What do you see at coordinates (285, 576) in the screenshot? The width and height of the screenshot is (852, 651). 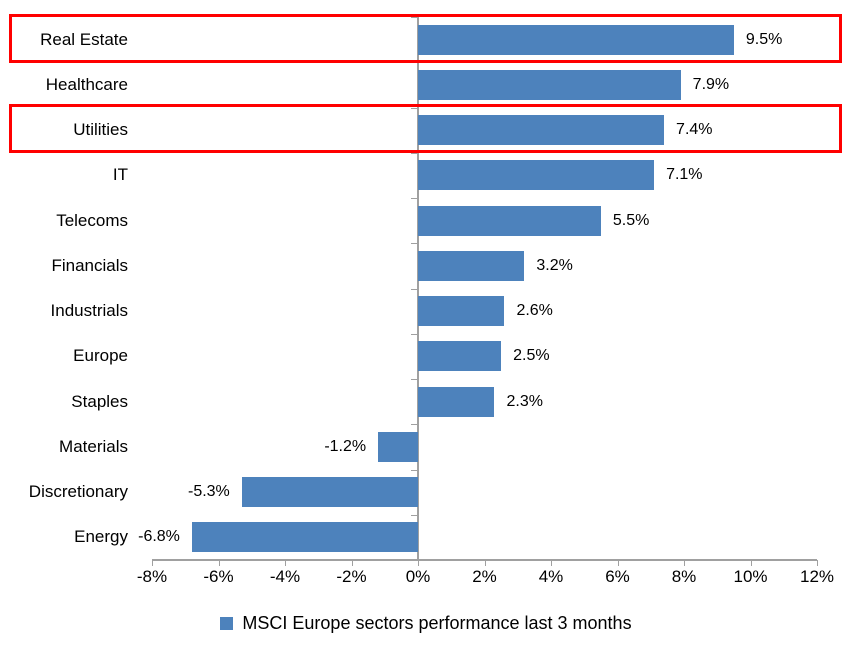 I see `x-tick-label: -4%` at bounding box center [285, 576].